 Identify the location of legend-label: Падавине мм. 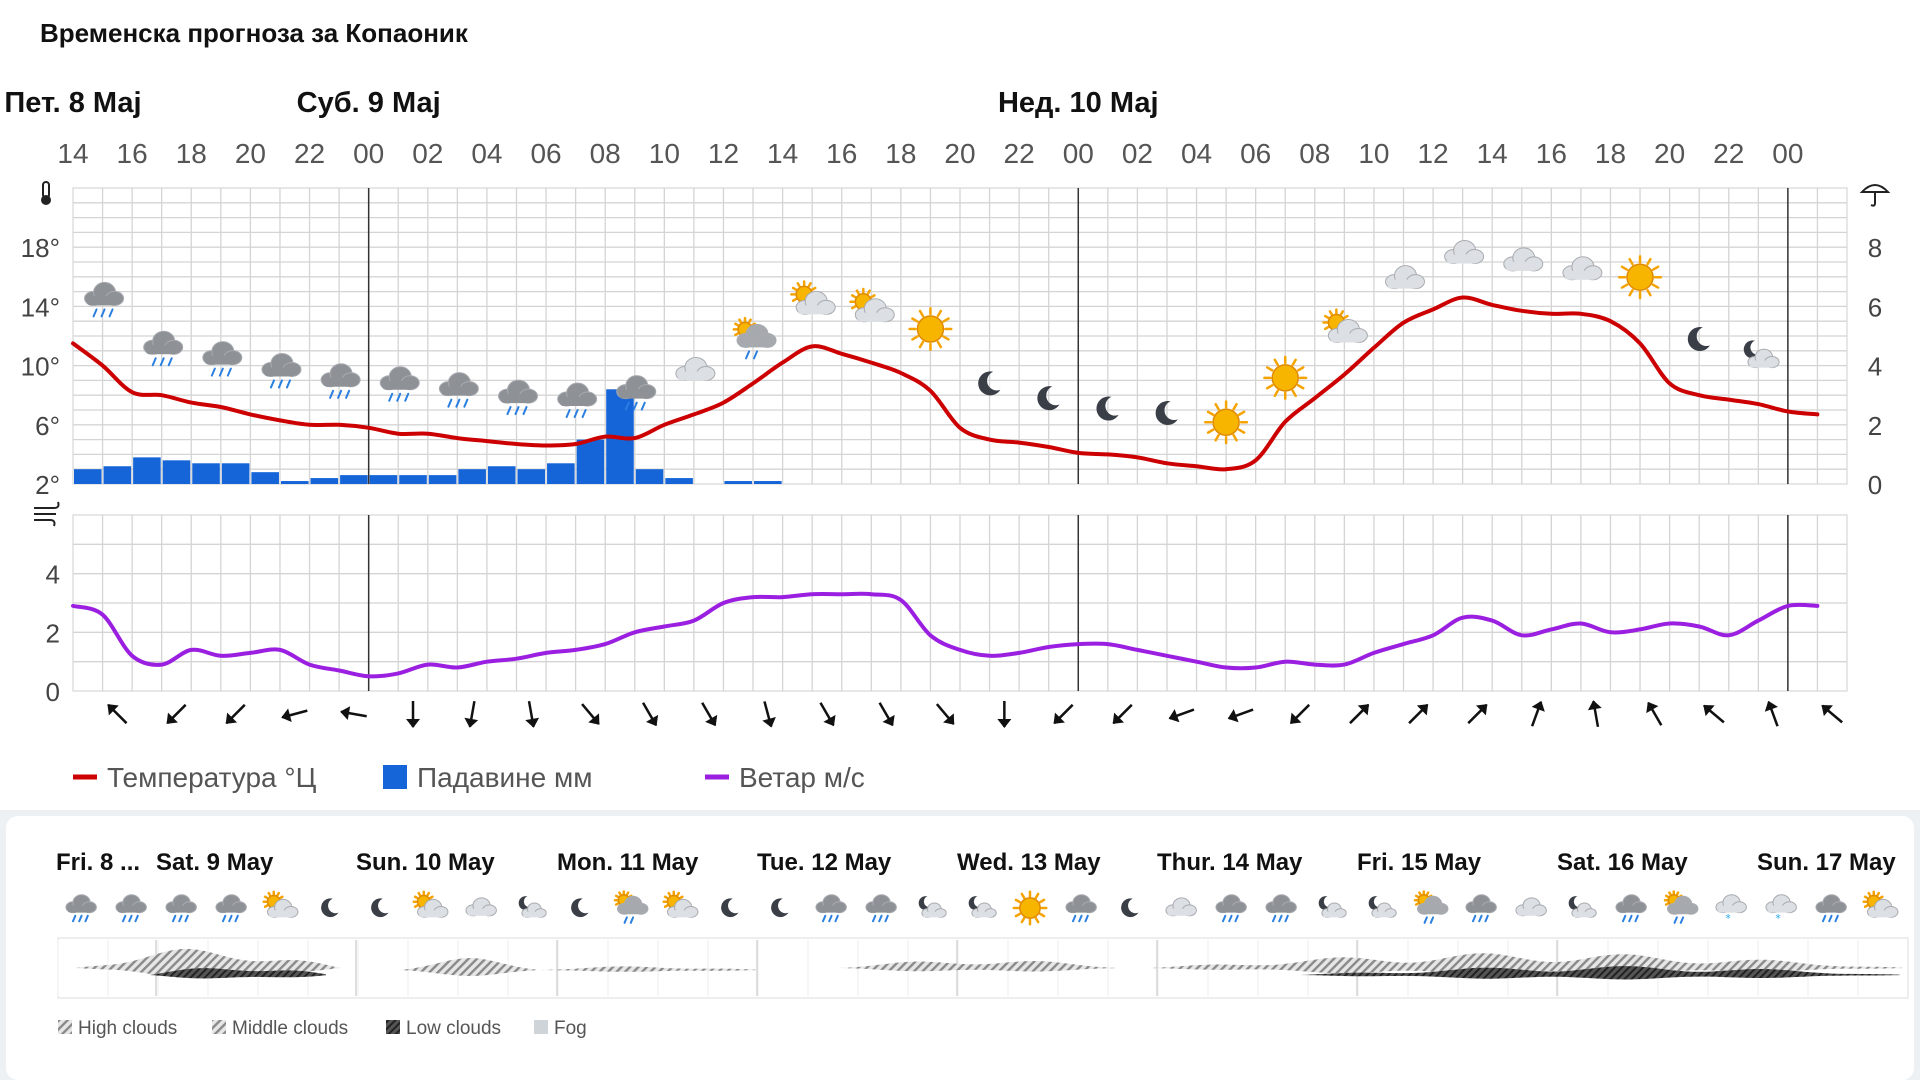
(504, 777).